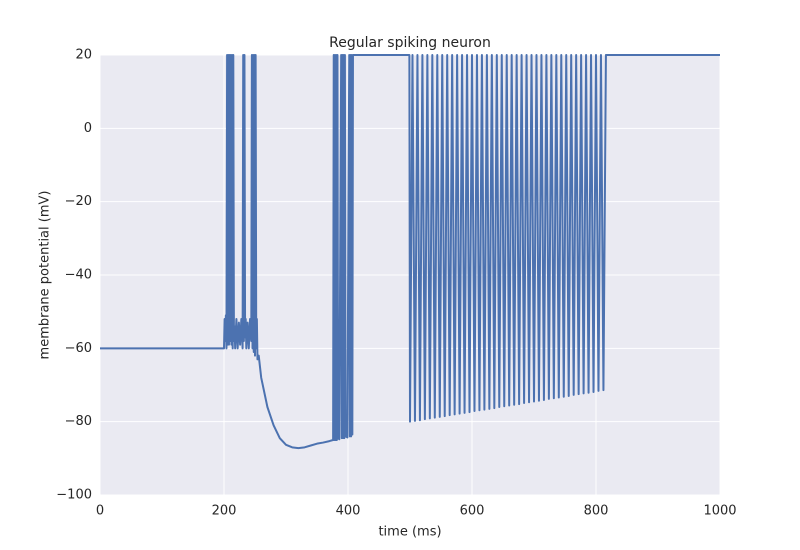 Image resolution: width=800 pixels, height=550 pixels. Describe the element at coordinates (224, 511) in the screenshot. I see `x-tick-label: 200` at that location.